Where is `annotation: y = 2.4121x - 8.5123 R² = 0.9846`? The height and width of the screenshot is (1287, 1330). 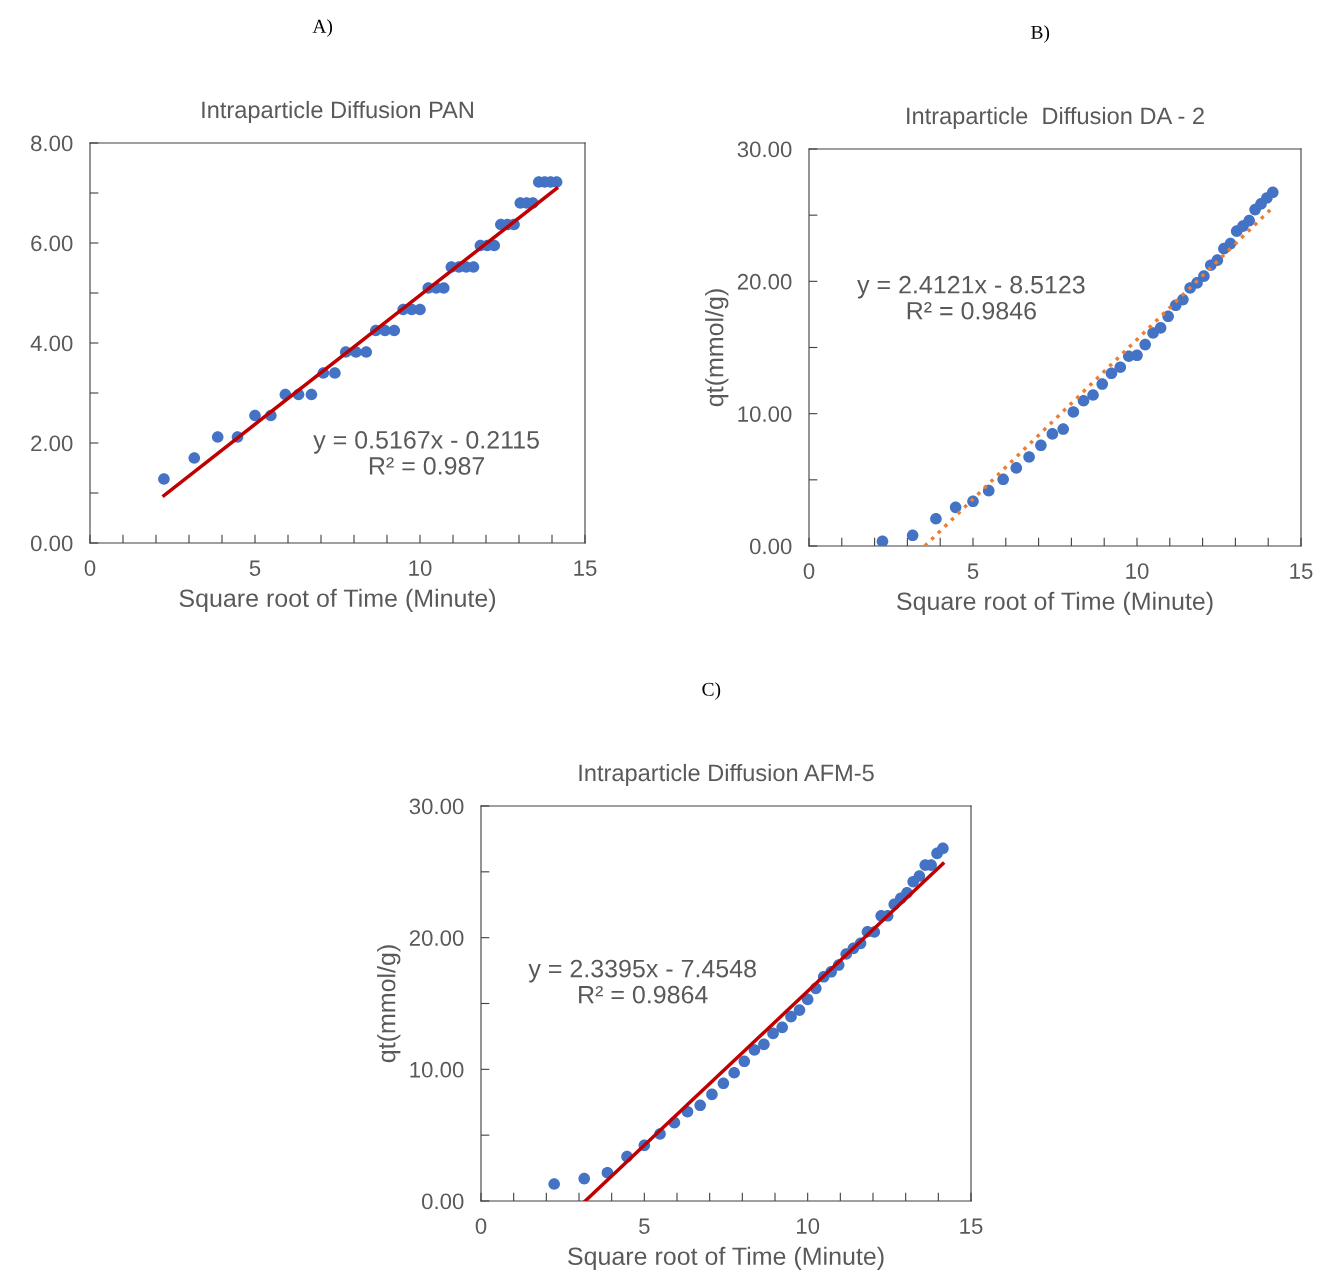 annotation: y = 2.4121x - 8.5123 R² = 0.9846 is located at coordinates (971, 297).